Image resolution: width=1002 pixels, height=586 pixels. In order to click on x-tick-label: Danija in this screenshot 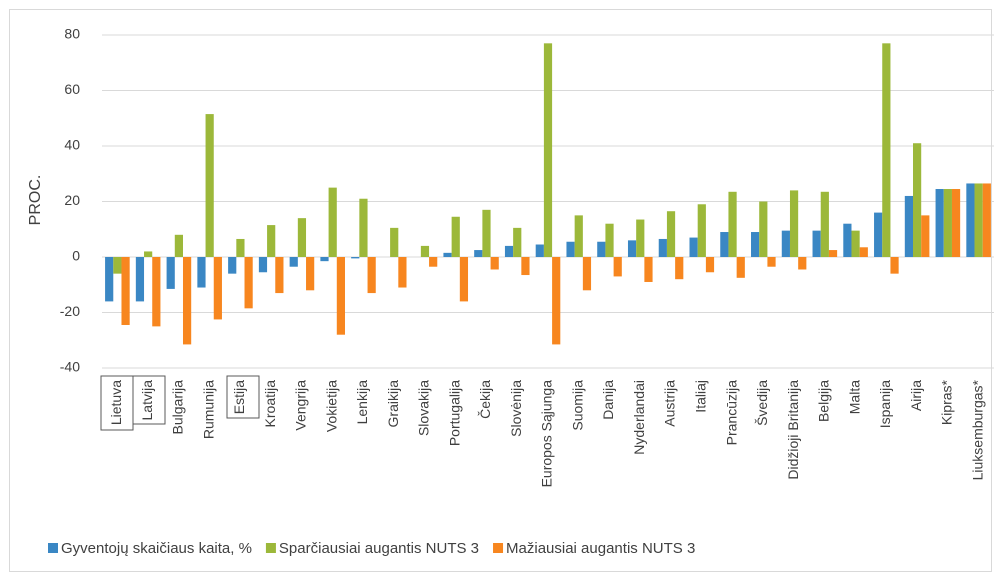, I will do `click(608, 400)`.